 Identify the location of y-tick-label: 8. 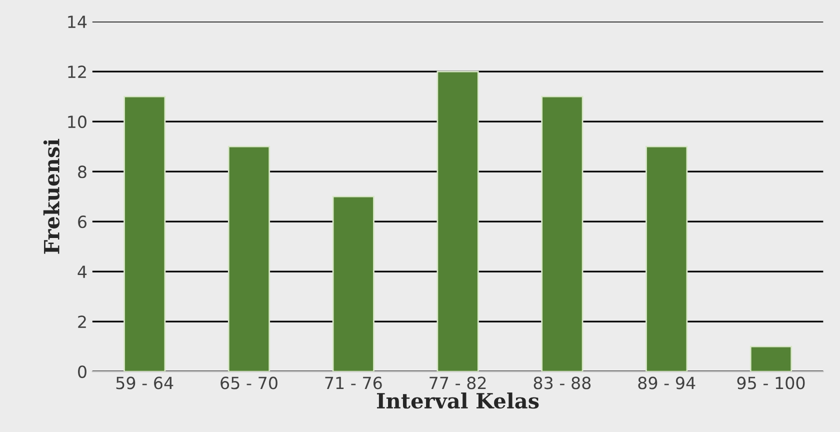
(82, 172).